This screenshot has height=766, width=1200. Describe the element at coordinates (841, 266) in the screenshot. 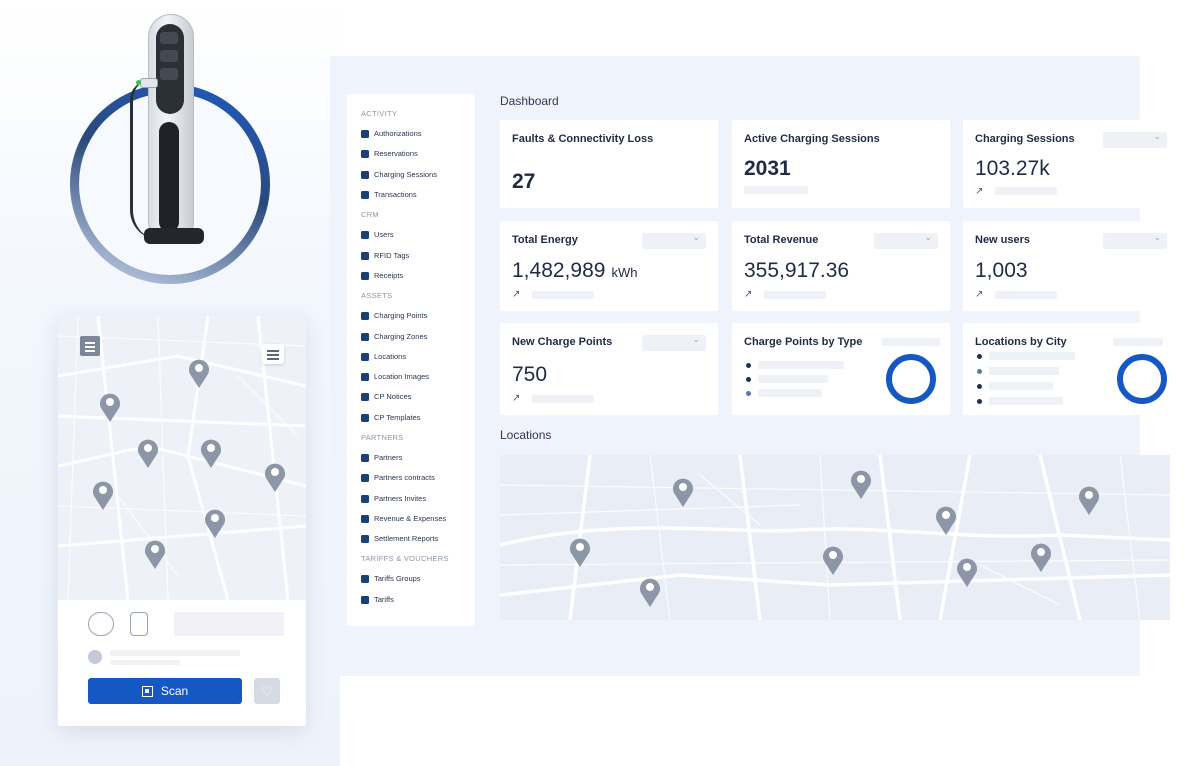

I see `card-total-revenue: Total Revenue 355,917.36 ↗` at that location.